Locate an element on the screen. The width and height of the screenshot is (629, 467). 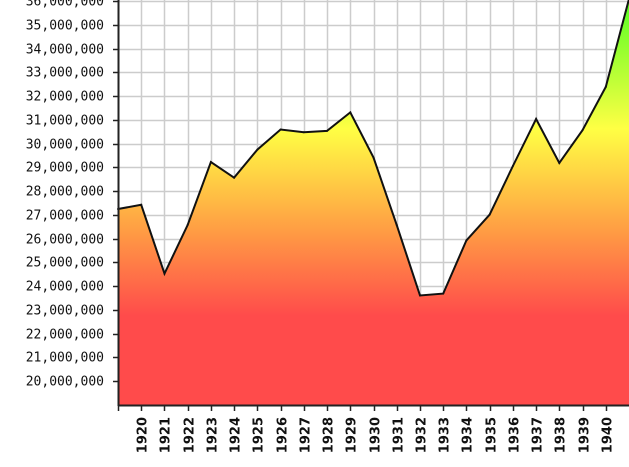
x-tick-label: 1940 is located at coordinates (608, 435).